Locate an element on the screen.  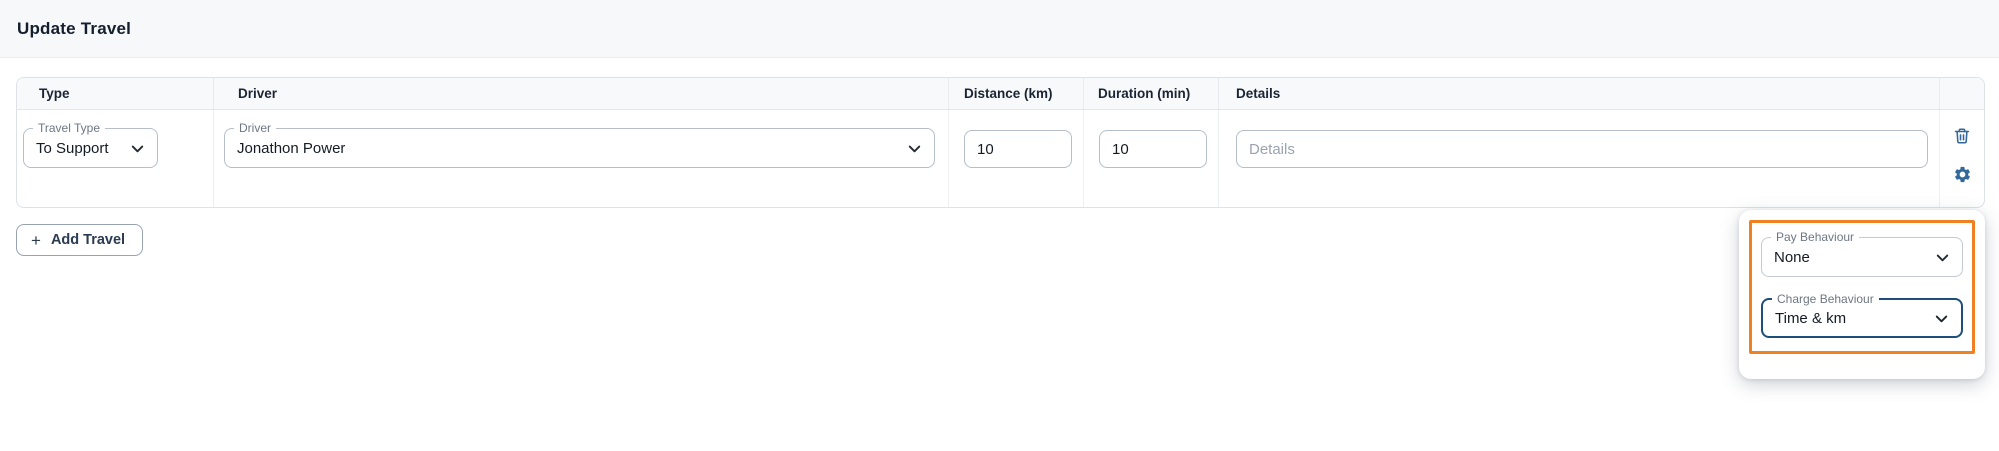
duration-input is located at coordinates (1153, 149).